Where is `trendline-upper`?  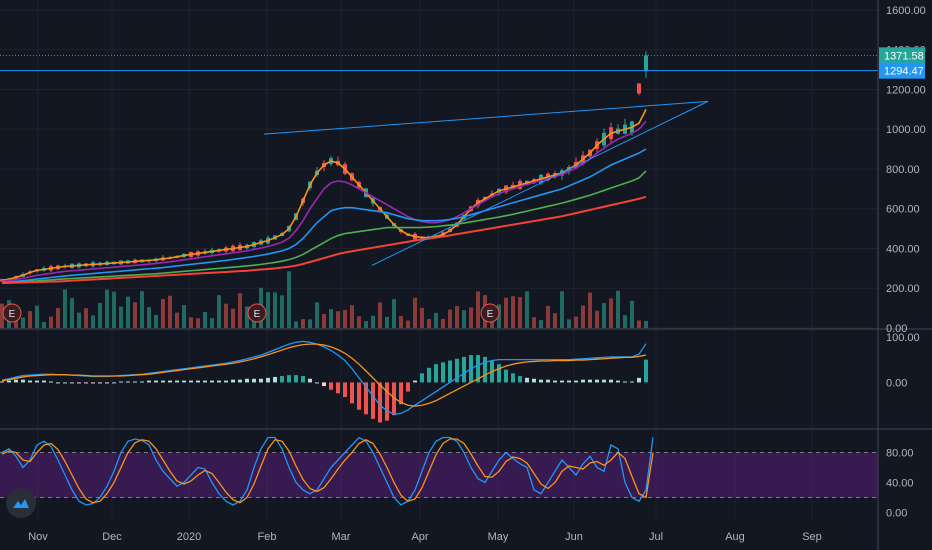
trendline-upper is located at coordinates (486, 117).